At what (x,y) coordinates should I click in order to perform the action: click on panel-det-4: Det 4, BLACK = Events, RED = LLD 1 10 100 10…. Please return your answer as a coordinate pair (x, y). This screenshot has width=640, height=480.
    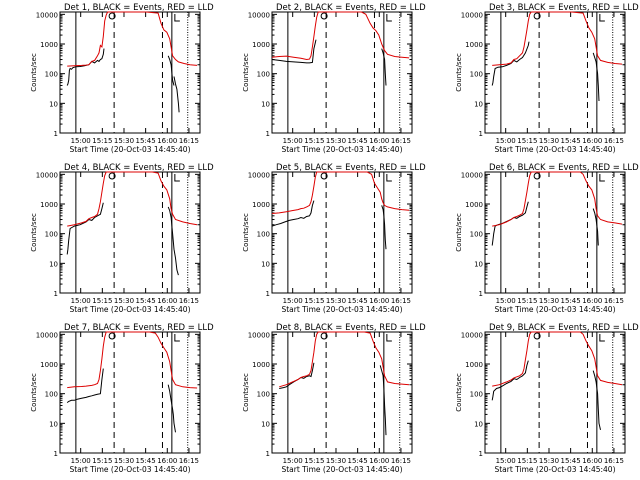
    Looking at the image, I should click on (122, 238).